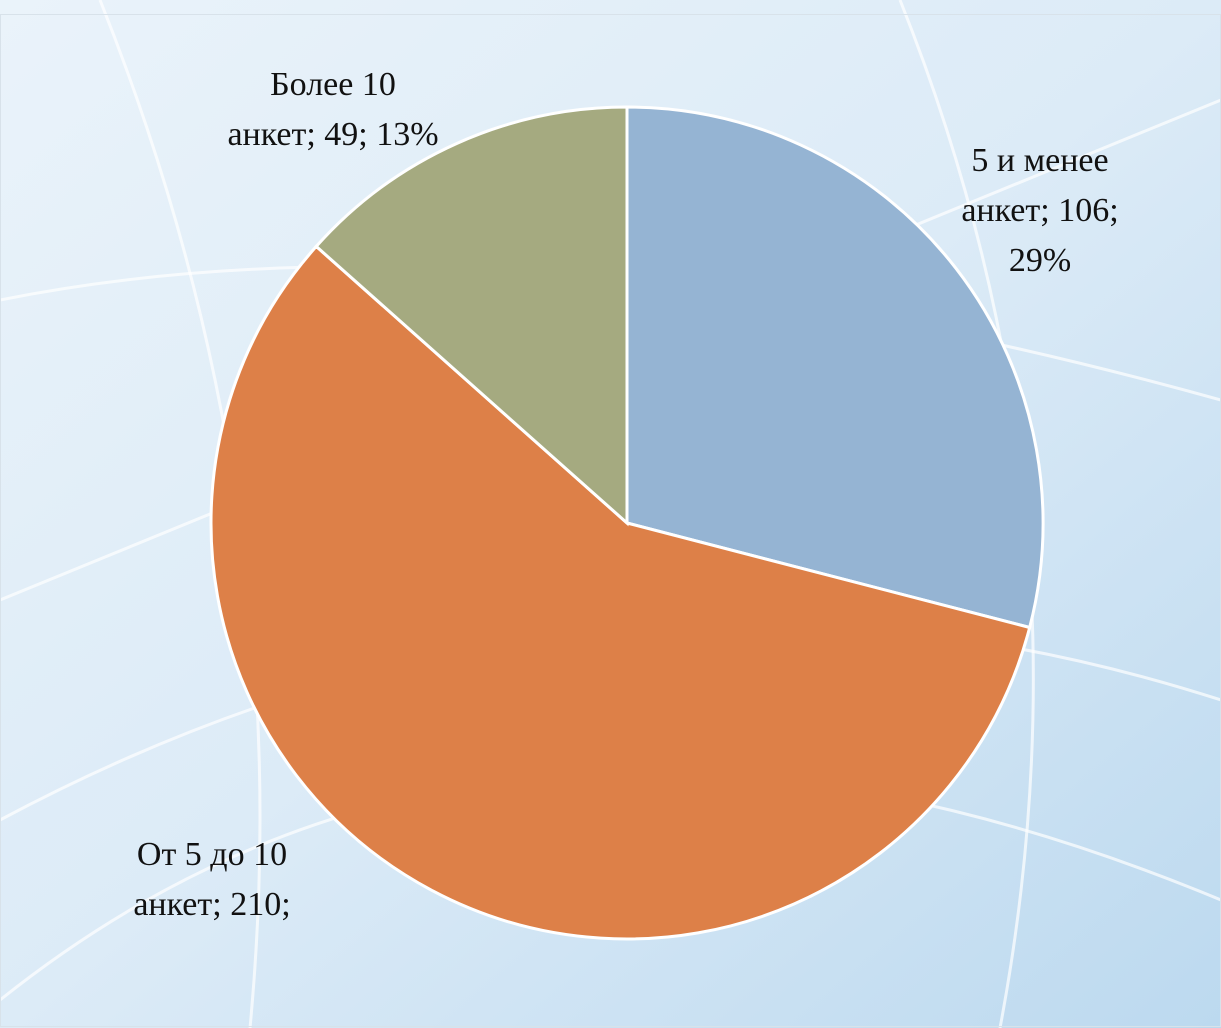 Image resolution: width=1221 pixels, height=1028 pixels. I want to click on data-label: 5 и менее анкет; 106; 29%, so click(1040, 210).